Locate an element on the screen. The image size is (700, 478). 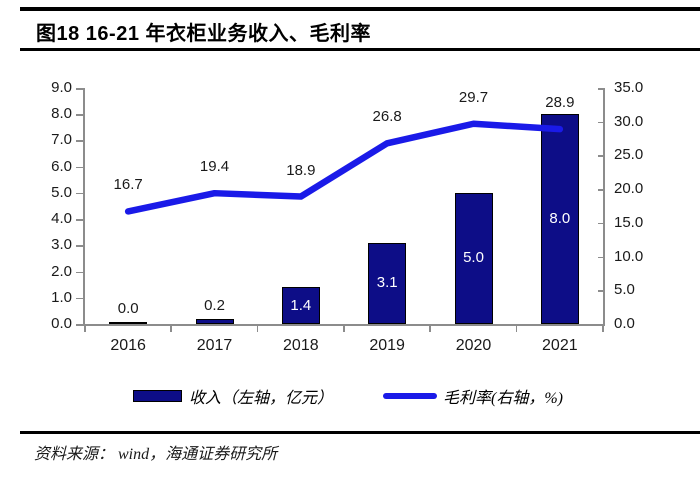
source-text: 资料来源： wind，海通证券研究所 is located at coordinates (156, 454).